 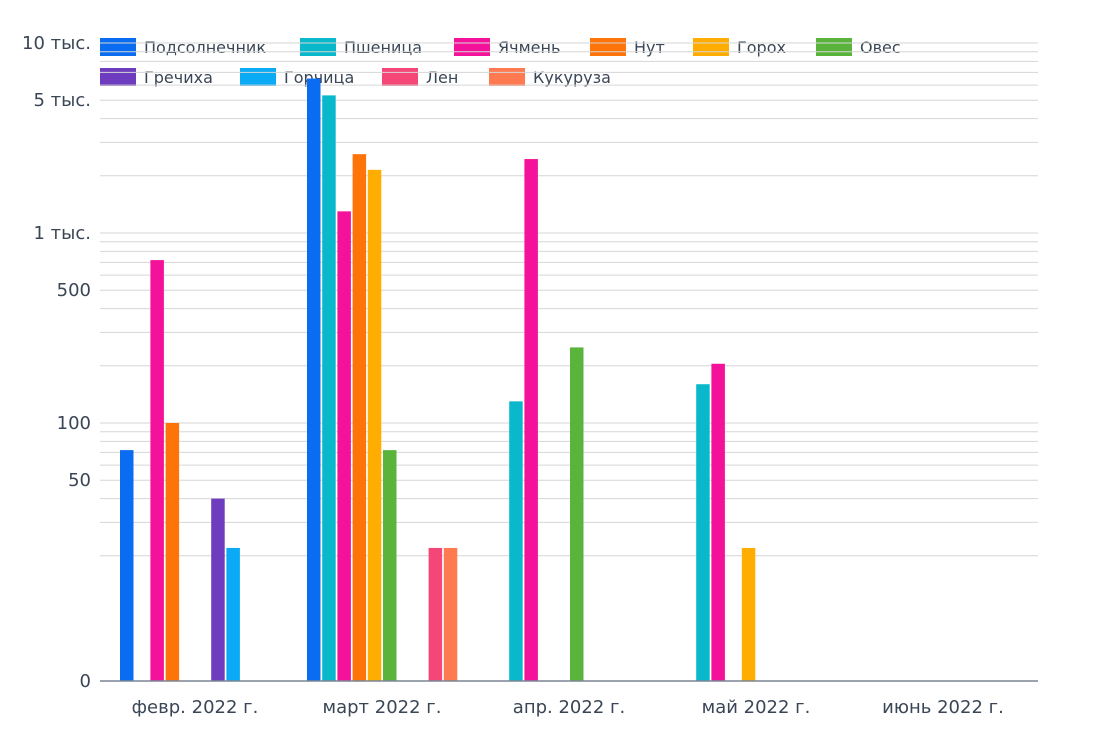 I want to click on x-tick-label: июнь 2022 г., so click(x=943, y=707).